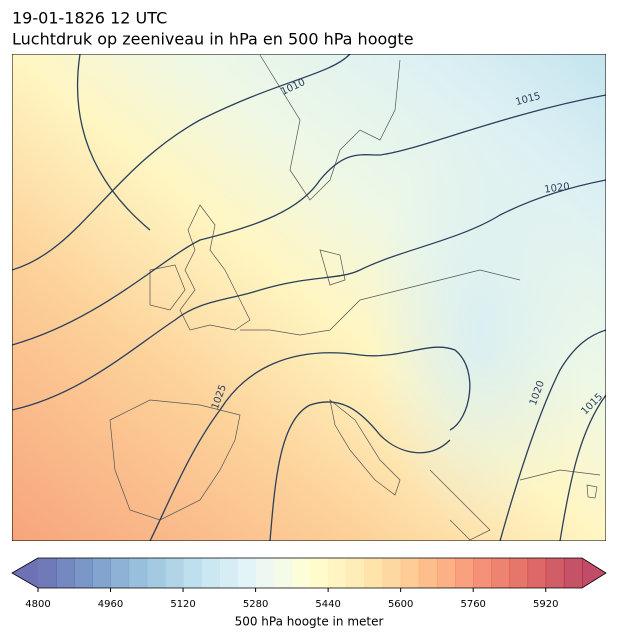  I want to click on contour-label: 1020, so click(557, 188).